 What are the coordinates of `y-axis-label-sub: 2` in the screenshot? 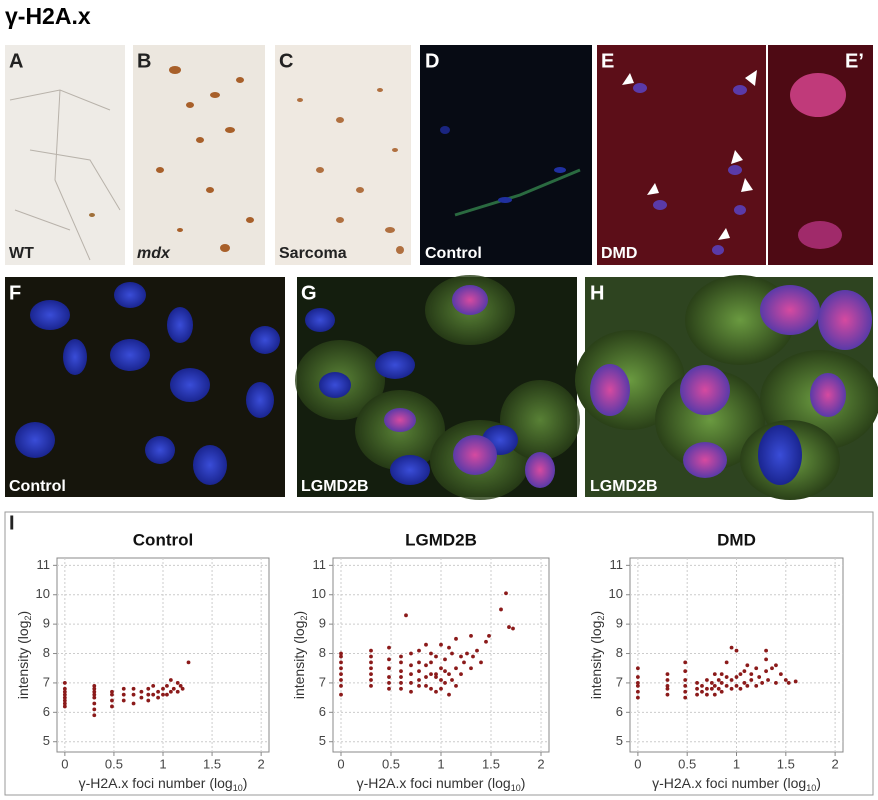 It's located at (601, 618).